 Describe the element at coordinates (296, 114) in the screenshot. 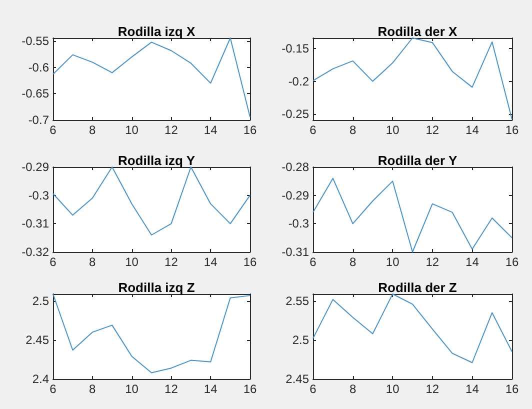

I see `y-tick-label: -0.25` at that location.